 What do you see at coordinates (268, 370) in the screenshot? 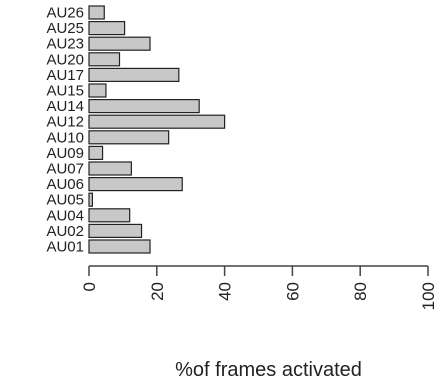
I see `x-axis-title: %of frames activated` at bounding box center [268, 370].